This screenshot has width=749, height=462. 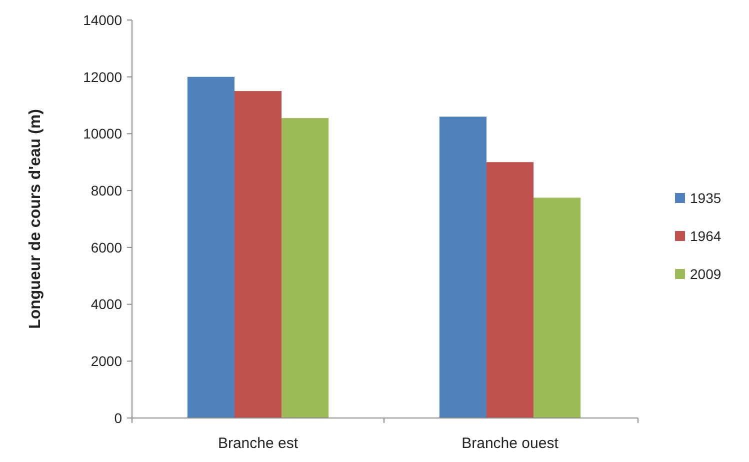 I want to click on legend-label: 1964, so click(x=706, y=236).